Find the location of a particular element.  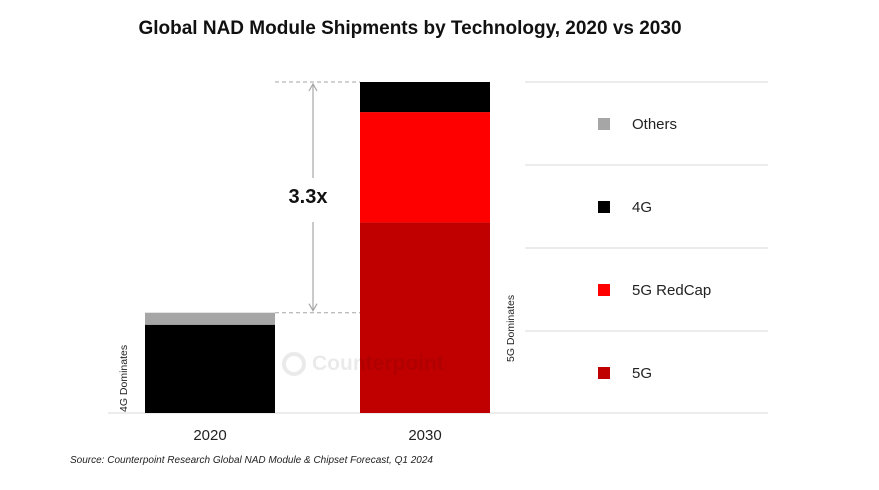

legend-item-5g-redcap: 5G RedCap is located at coordinates (654, 290).